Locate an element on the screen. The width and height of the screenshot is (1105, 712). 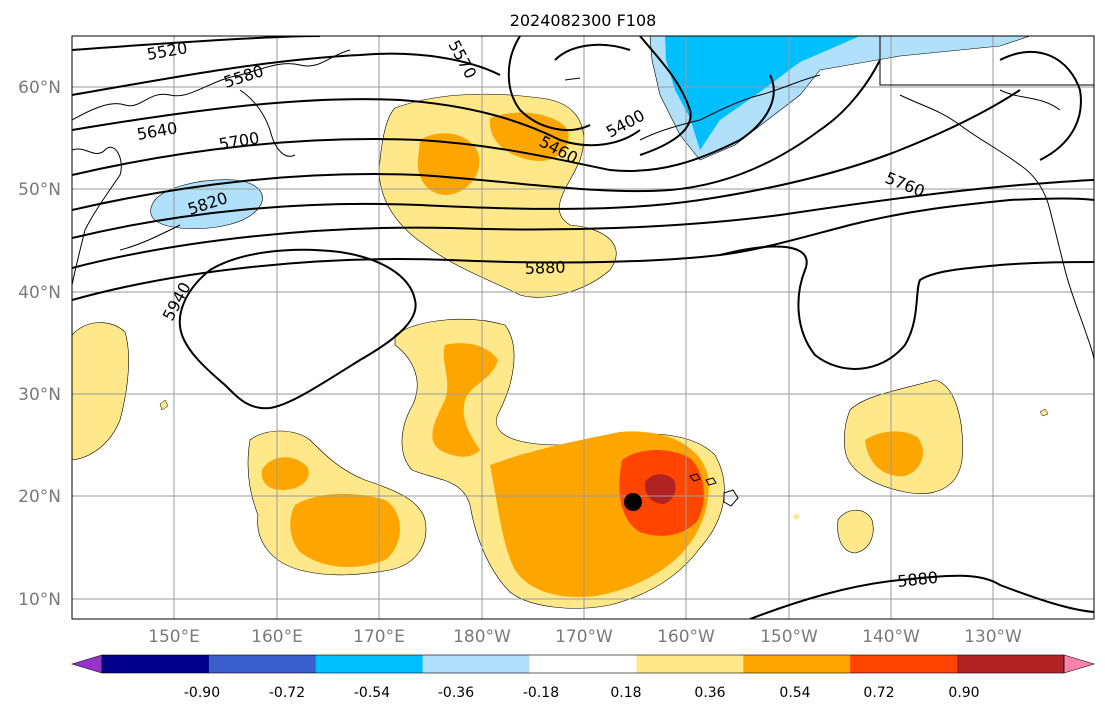
colorbar-segments is located at coordinates (583, 664).